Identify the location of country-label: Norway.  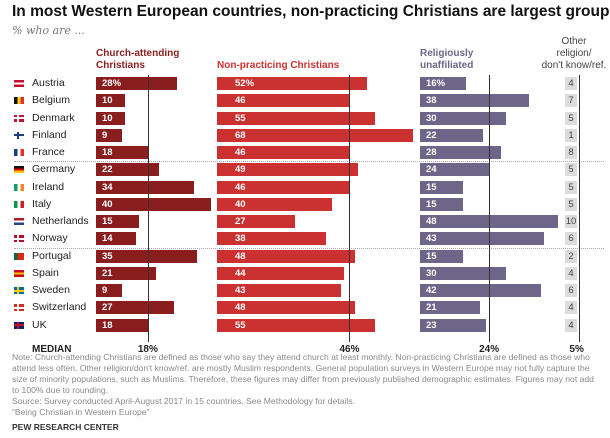
(50, 238).